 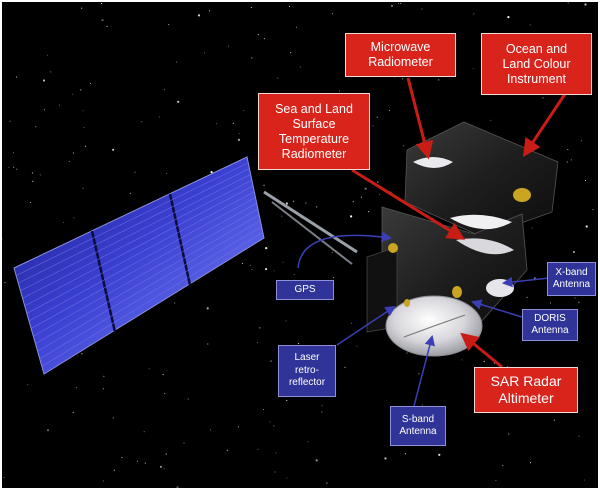 I want to click on label-s-band-antenna: S-band Antenna, so click(x=418, y=426).